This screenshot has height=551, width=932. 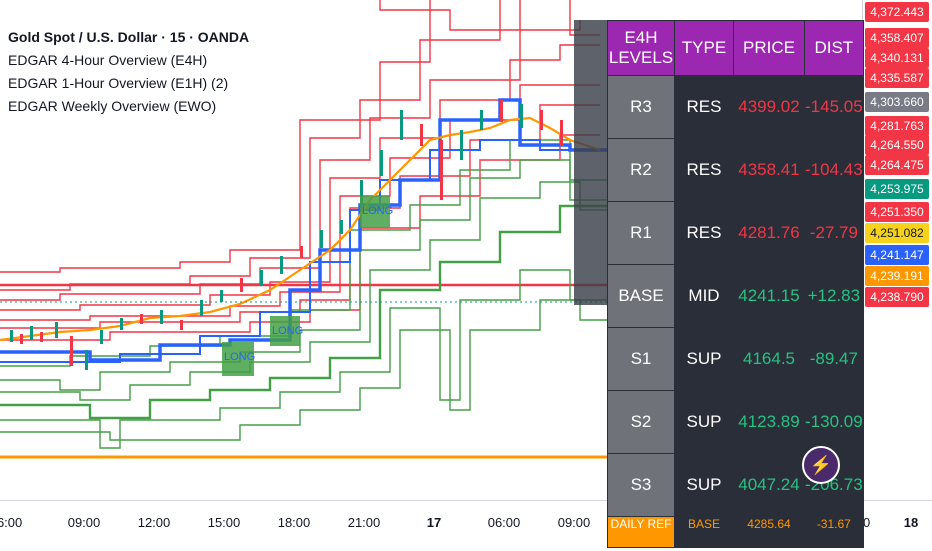 What do you see at coordinates (641, 233) in the screenshot?
I see `level-name: R1` at bounding box center [641, 233].